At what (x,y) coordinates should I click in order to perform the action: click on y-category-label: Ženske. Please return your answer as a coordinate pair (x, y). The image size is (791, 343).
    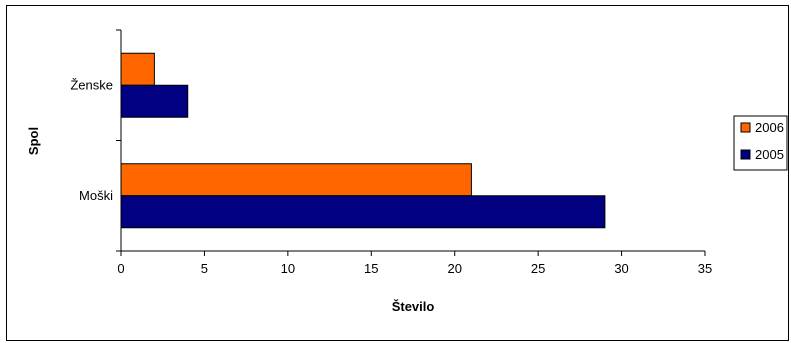
    Looking at the image, I should click on (91, 84).